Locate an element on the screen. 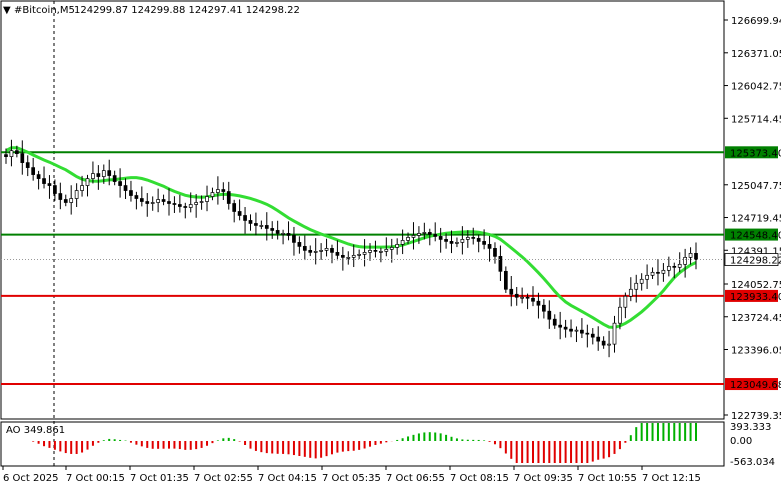  ohlc-readout: 124299.87 124299.88 124297.41 124298.22 is located at coordinates (187, 10).